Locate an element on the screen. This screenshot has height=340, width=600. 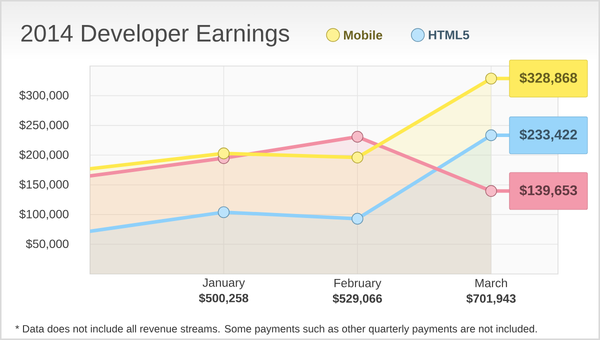
chart-title: 2014 Developer Earnings is located at coordinates (155, 35).